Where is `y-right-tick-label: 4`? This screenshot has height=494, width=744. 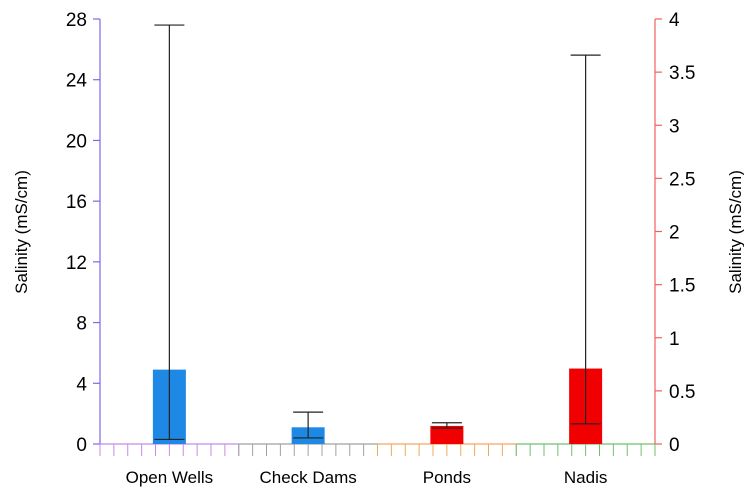
y-right-tick-label: 4 is located at coordinates (674, 20).